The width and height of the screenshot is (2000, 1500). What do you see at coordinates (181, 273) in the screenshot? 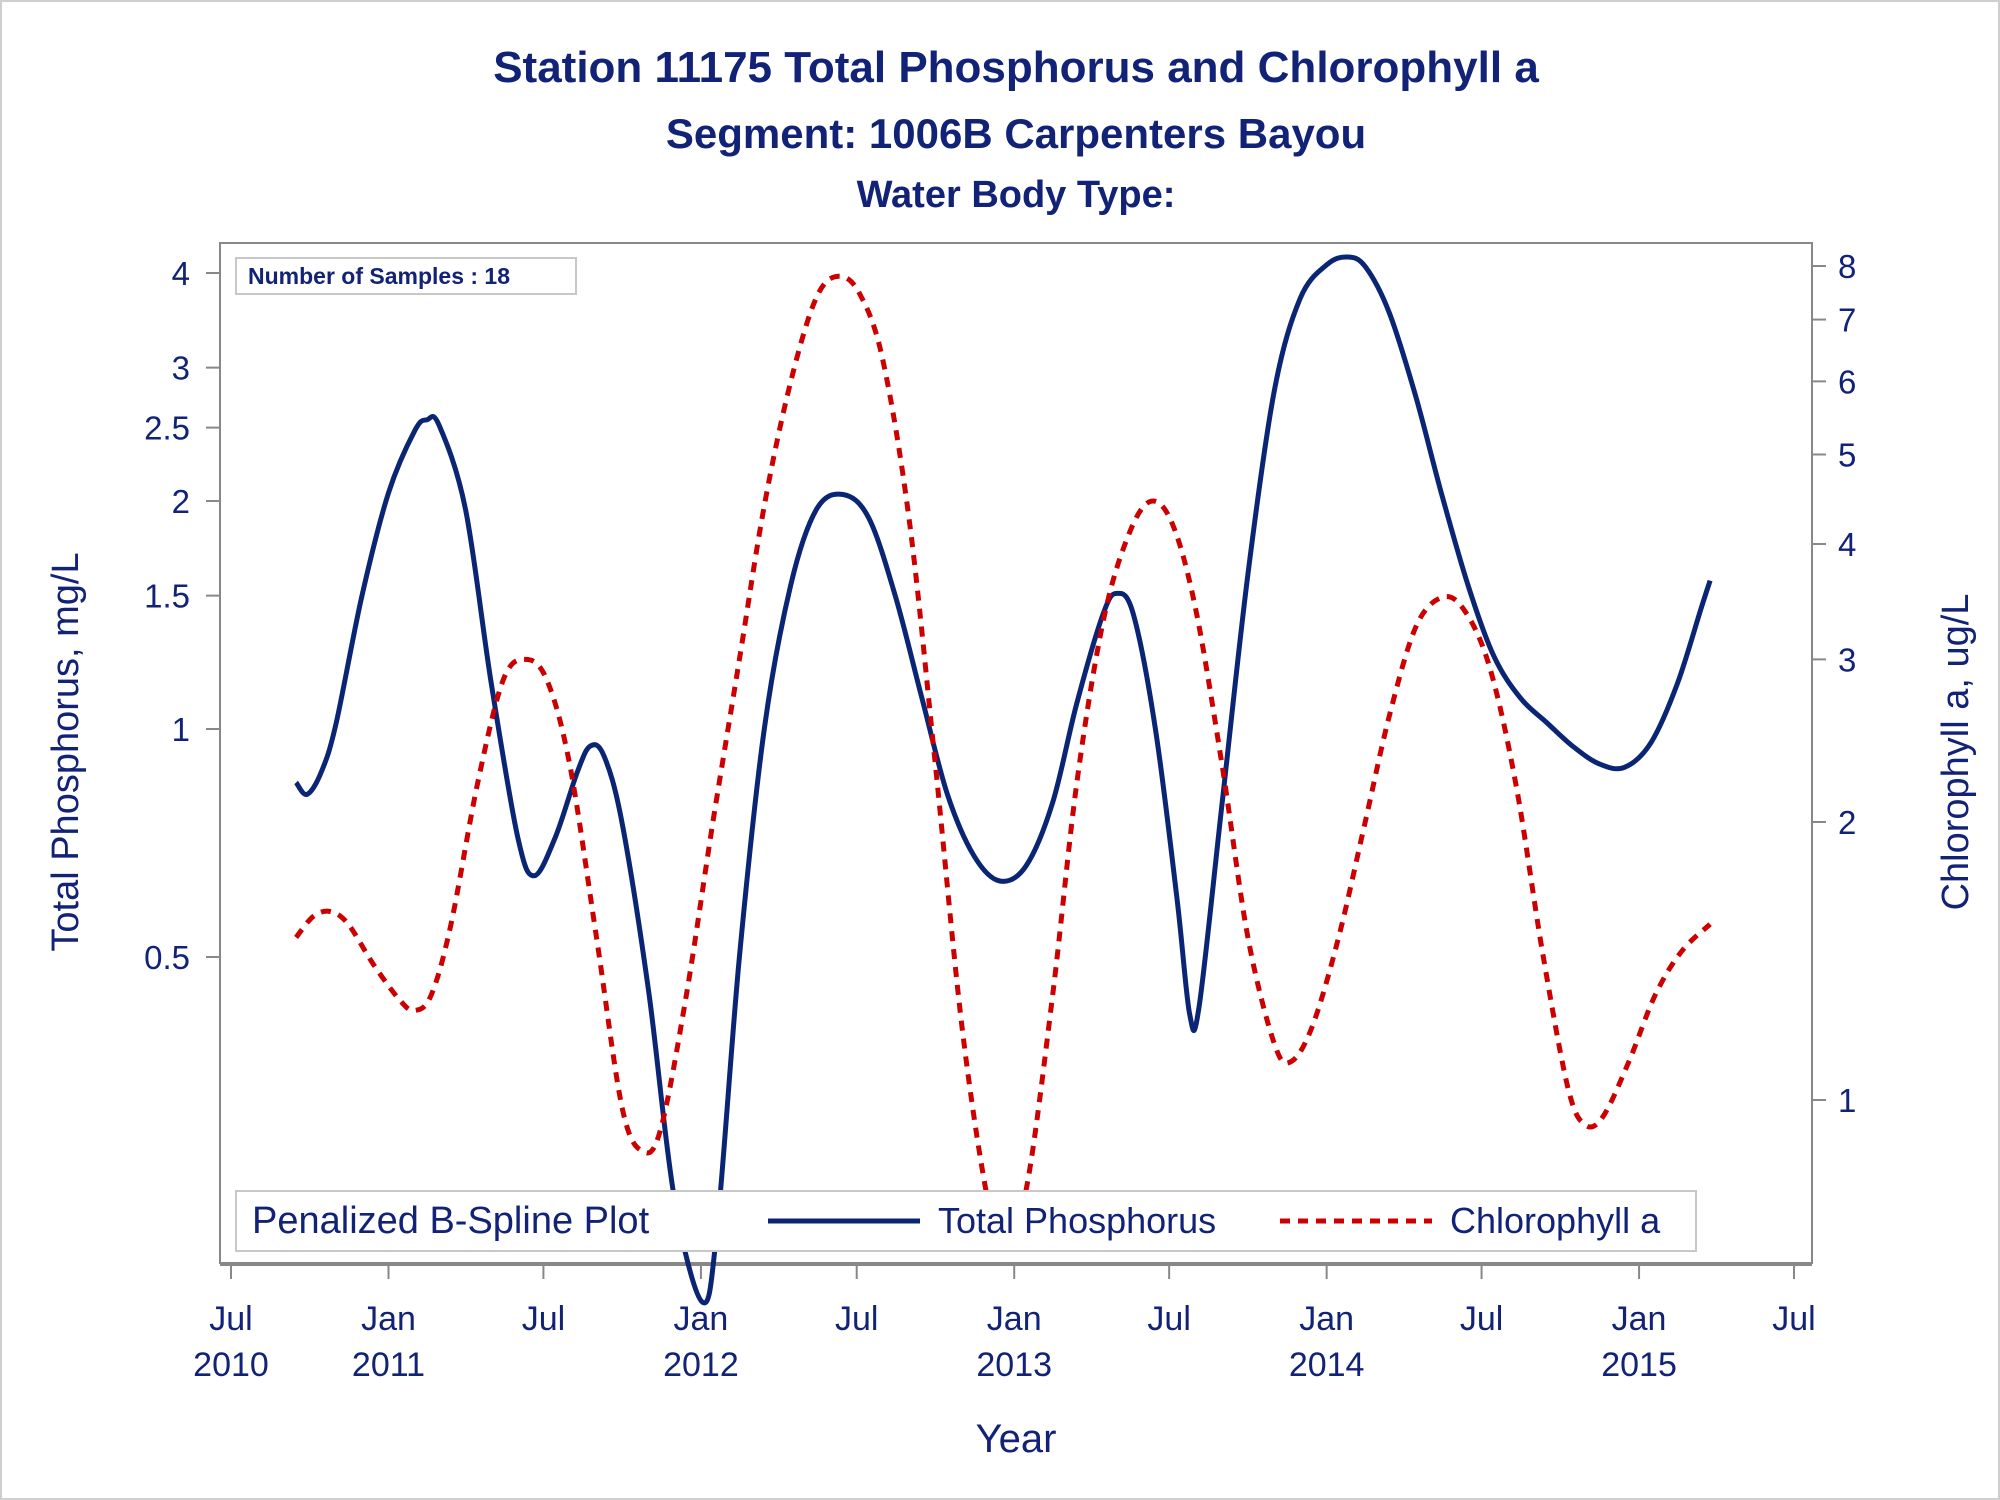
I see `y-left-tick-label: 4` at bounding box center [181, 273].